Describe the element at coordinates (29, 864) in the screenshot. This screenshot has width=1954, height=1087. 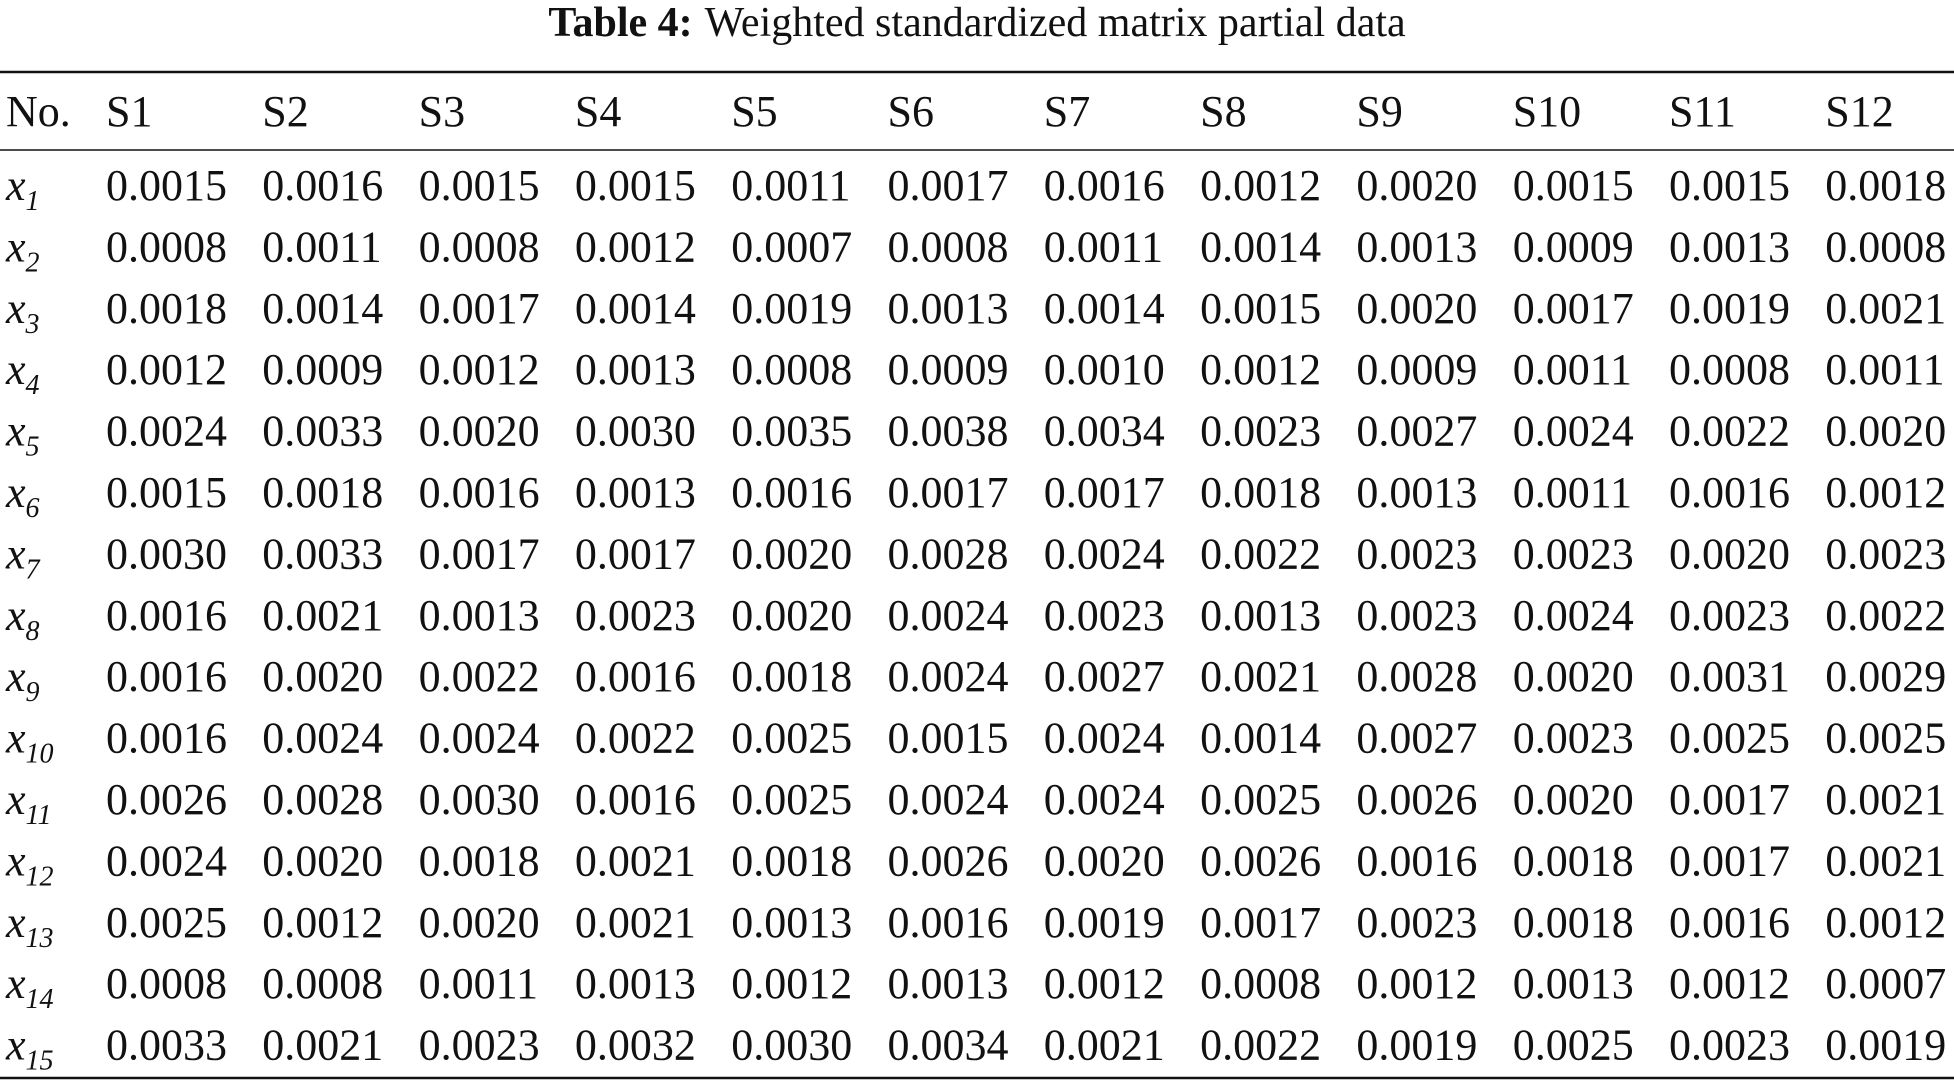
I see `row-label: x12` at that location.